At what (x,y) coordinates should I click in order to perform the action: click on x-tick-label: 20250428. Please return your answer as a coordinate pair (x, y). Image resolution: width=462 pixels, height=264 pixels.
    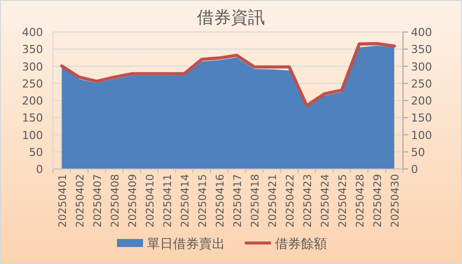
    Looking at the image, I should click on (360, 201).